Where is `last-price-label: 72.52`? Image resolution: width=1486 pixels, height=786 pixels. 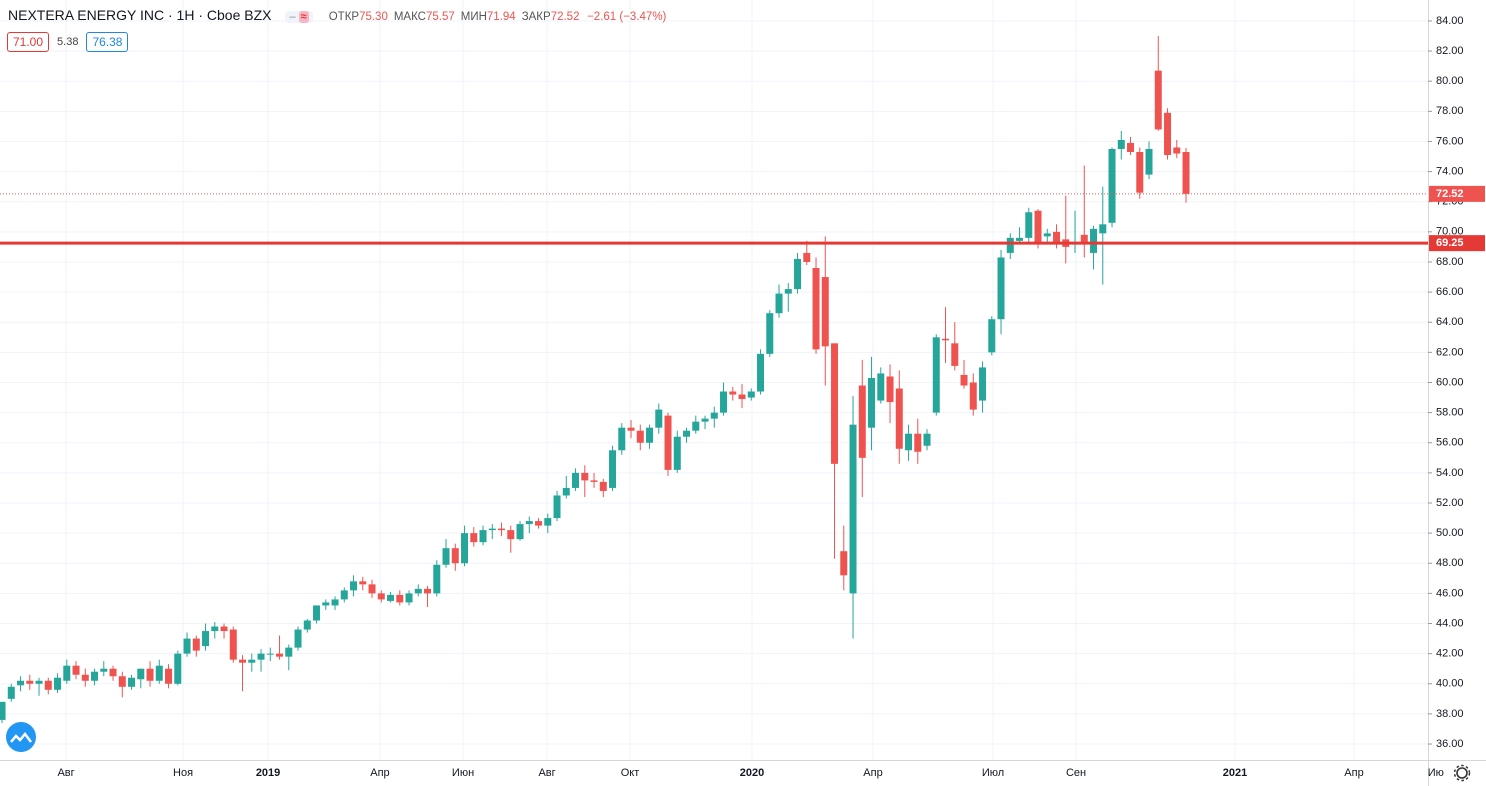 last-price-label: 72.52 is located at coordinates (1450, 194).